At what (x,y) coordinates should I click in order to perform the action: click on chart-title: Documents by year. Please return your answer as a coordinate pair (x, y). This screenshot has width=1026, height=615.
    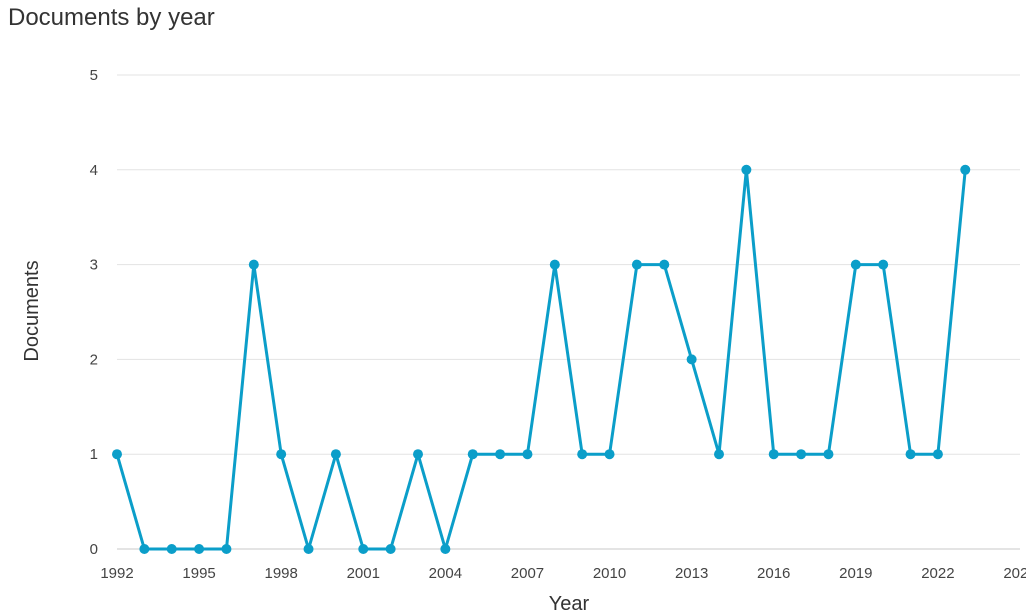
    Looking at the image, I should click on (111, 17).